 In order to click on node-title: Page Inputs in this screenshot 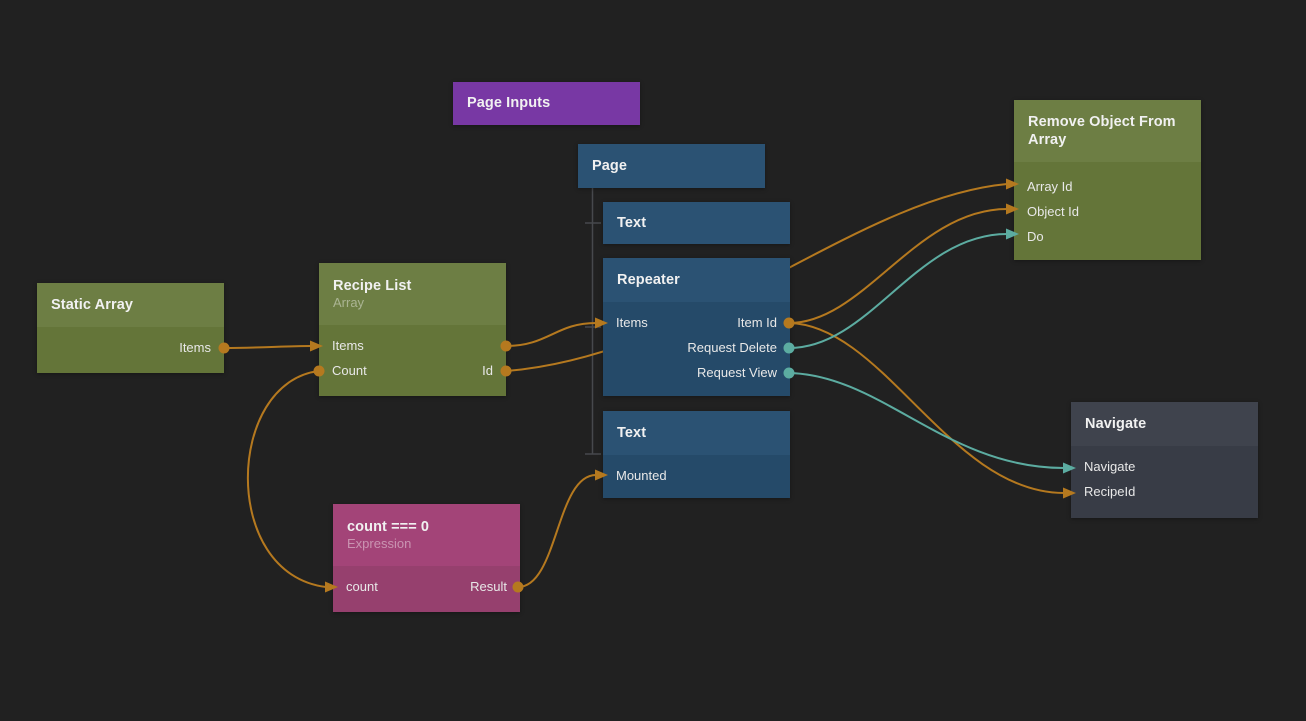, I will do `click(509, 103)`.